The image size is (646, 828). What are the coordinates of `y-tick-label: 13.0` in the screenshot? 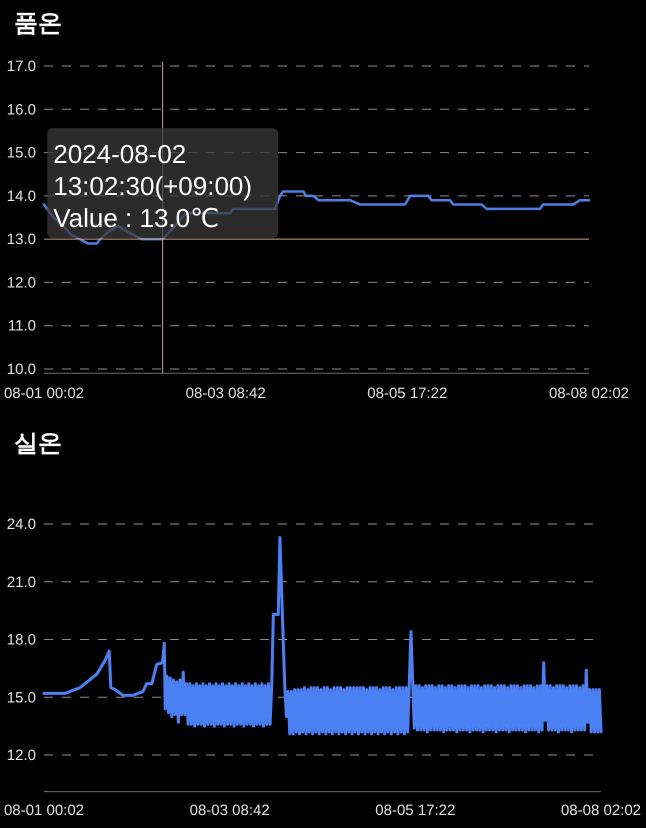 It's located at (21, 239).